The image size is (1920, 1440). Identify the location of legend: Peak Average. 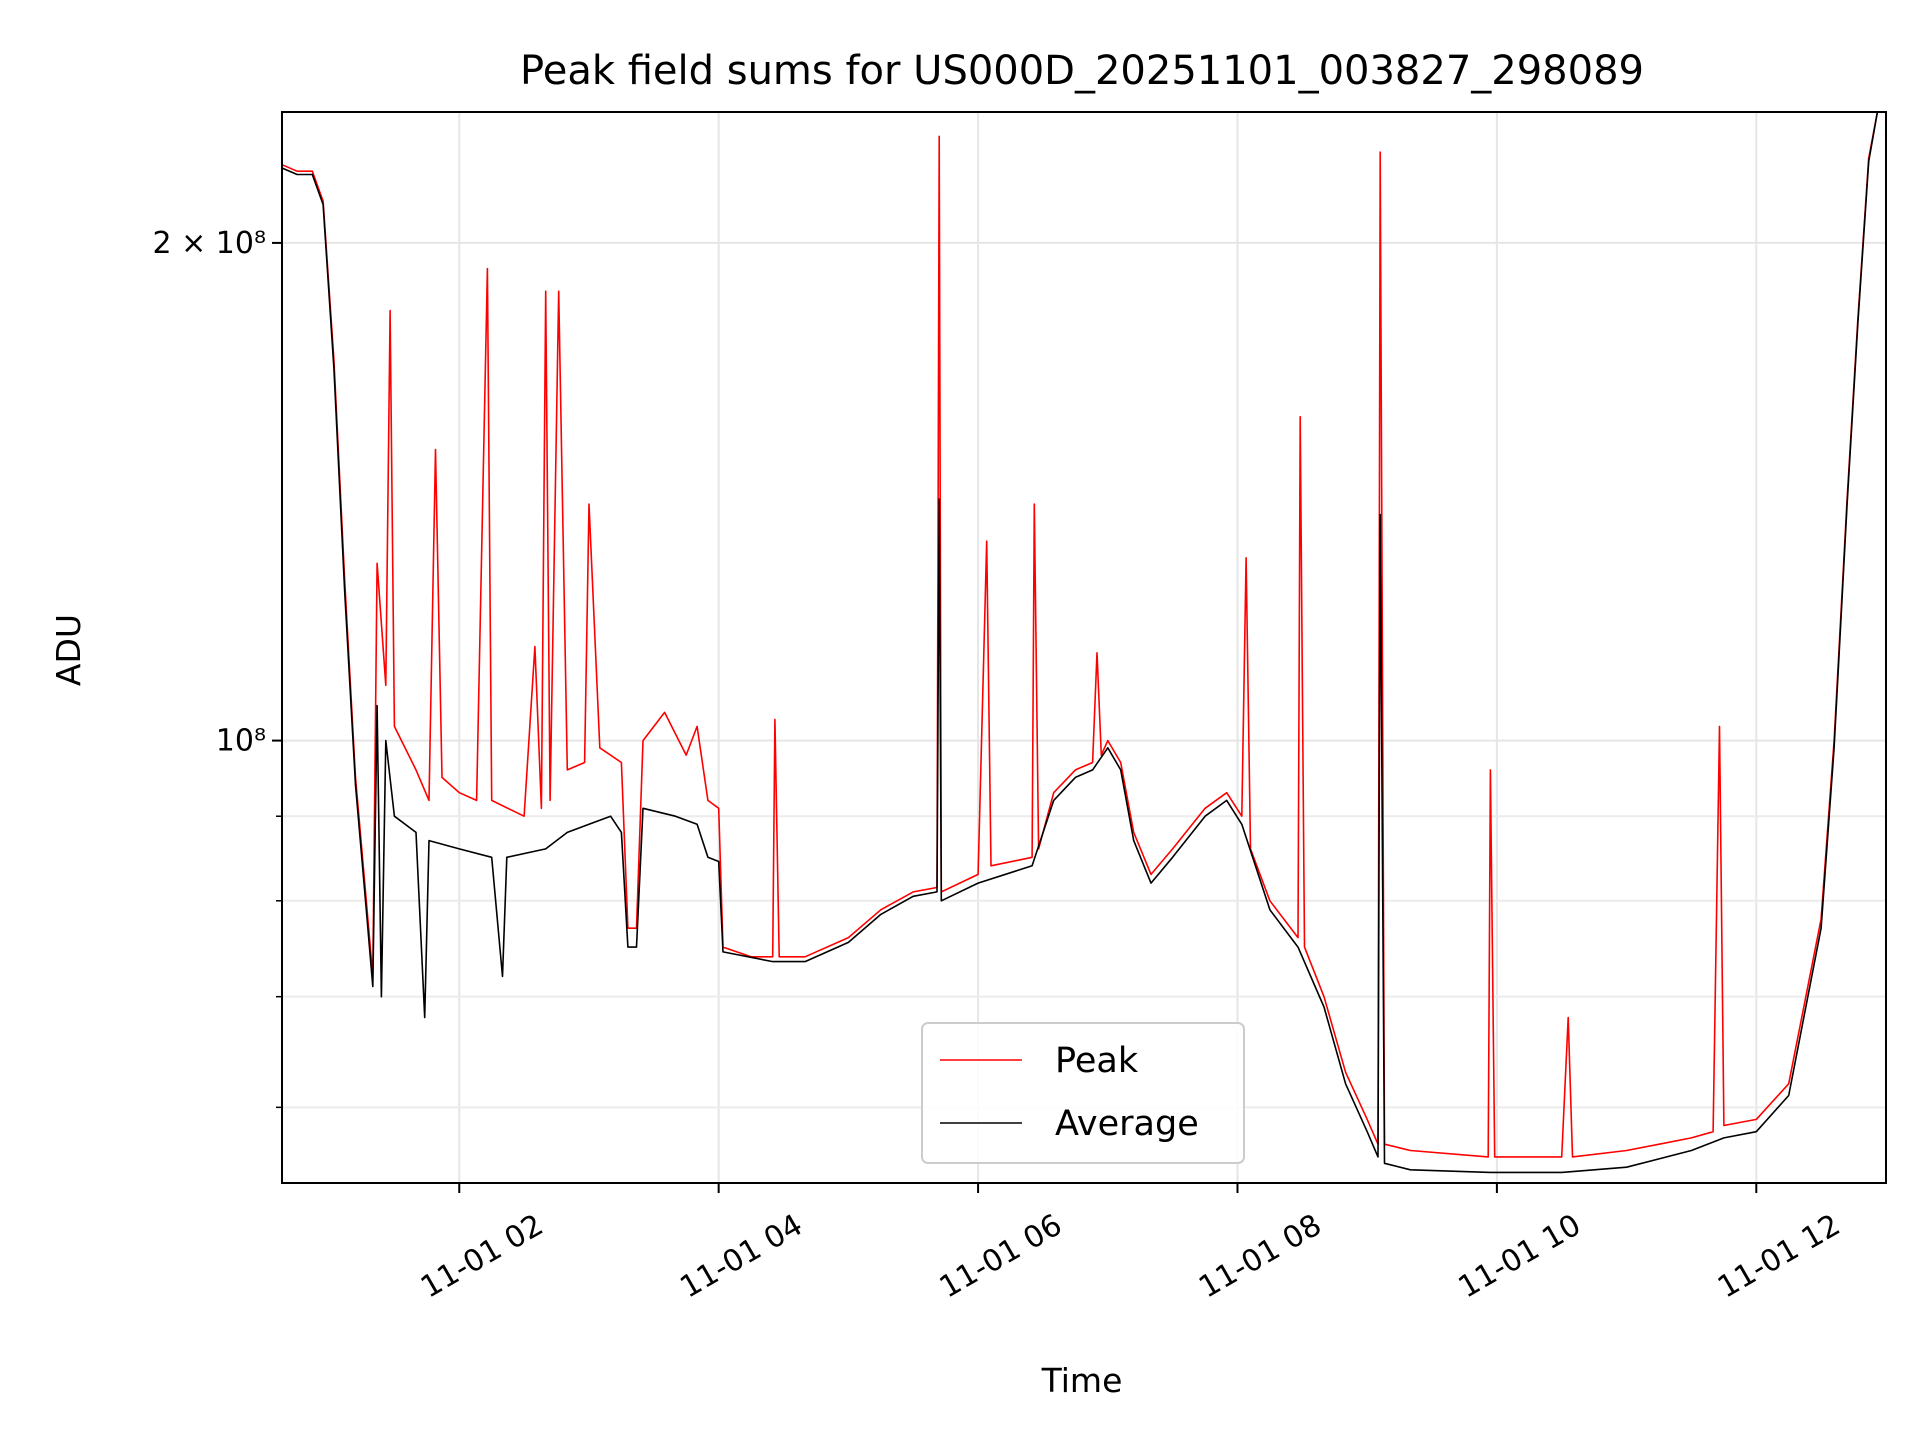
(1083, 1093).